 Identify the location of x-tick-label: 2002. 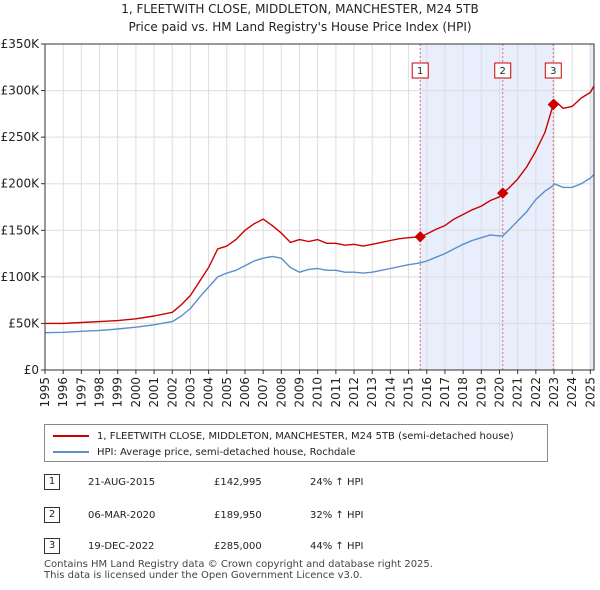
(172, 392).